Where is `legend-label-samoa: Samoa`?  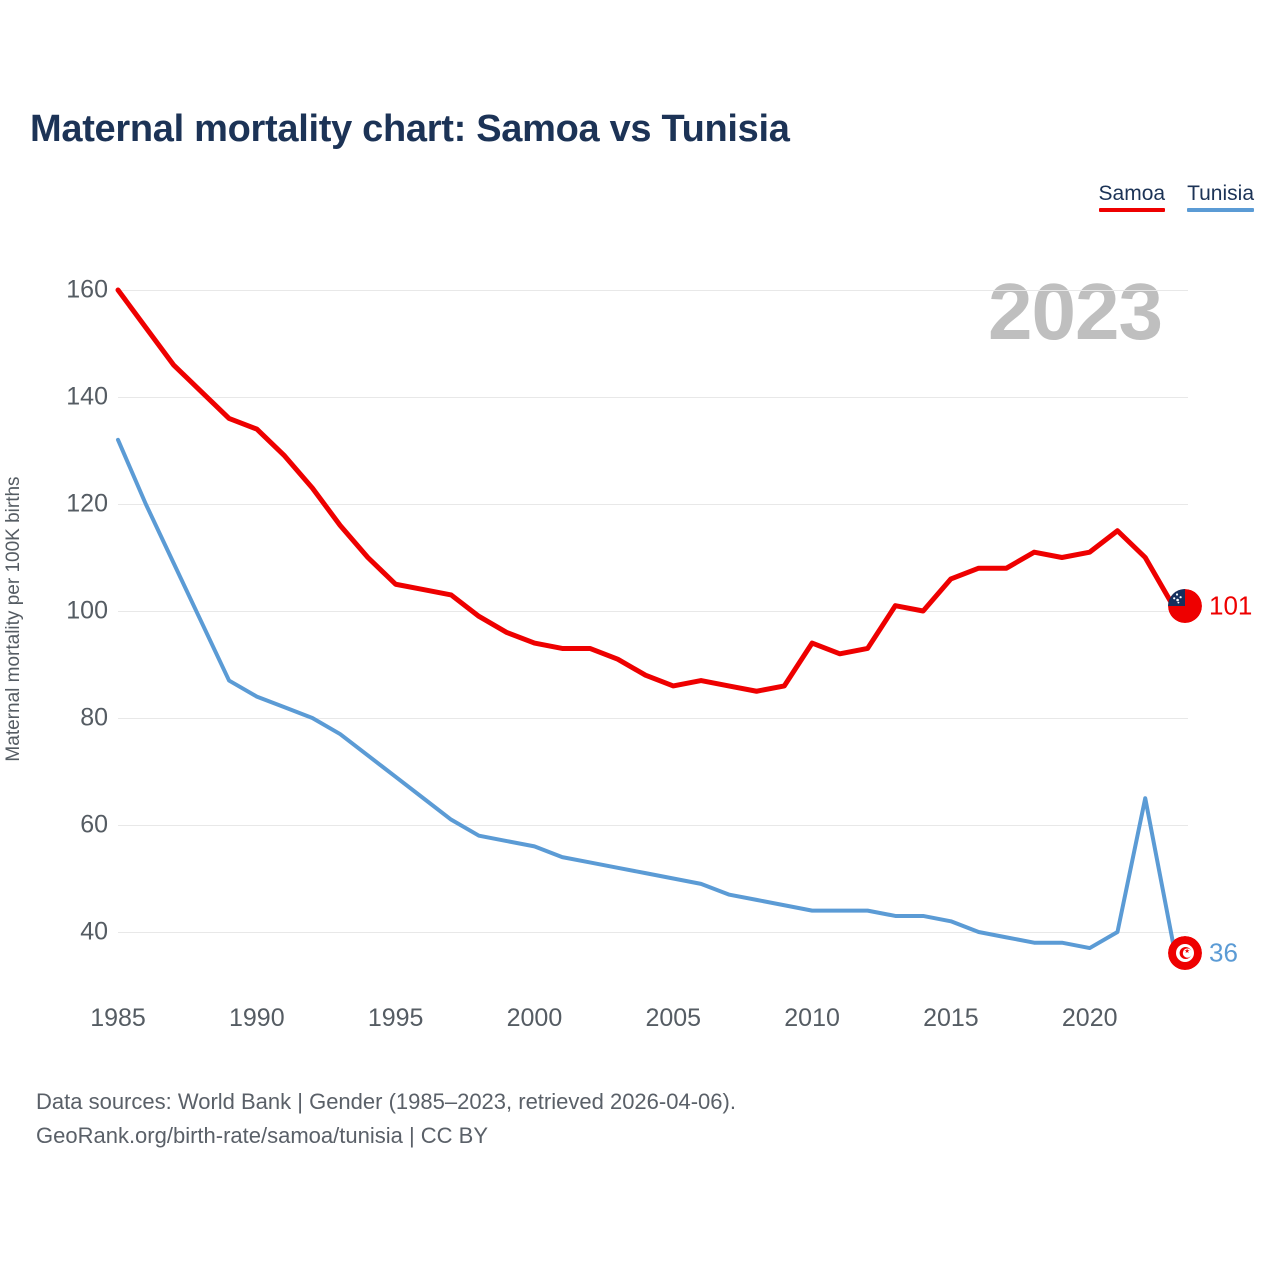 legend-label-samoa: Samoa is located at coordinates (1132, 193).